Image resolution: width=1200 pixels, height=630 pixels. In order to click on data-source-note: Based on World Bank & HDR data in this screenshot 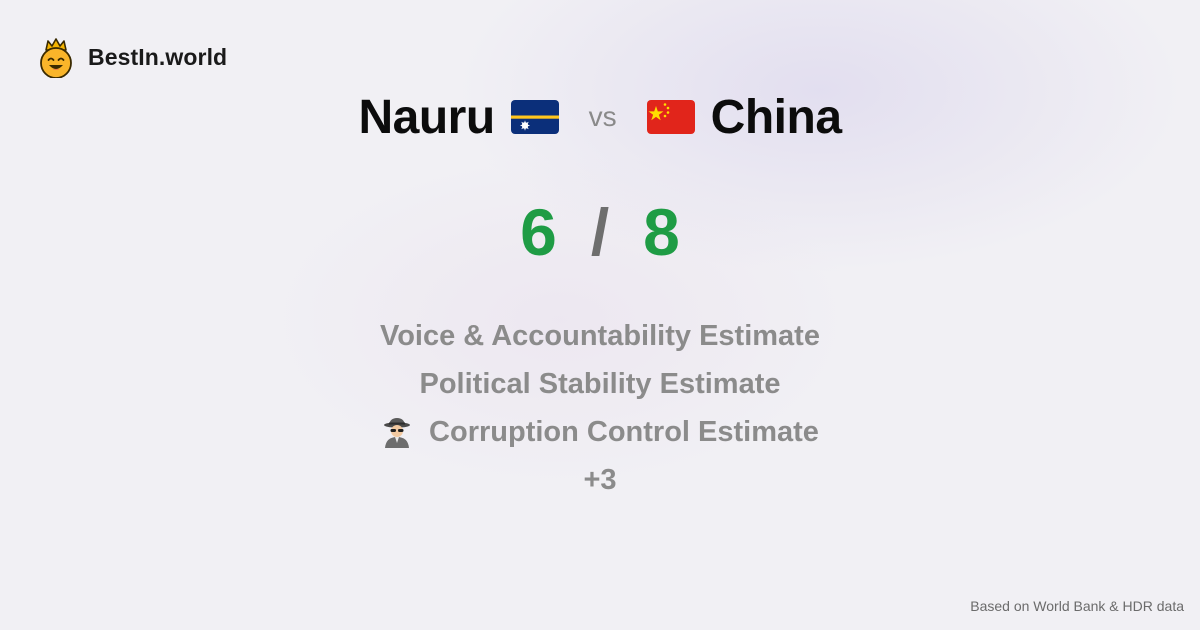, I will do `click(1077, 606)`.